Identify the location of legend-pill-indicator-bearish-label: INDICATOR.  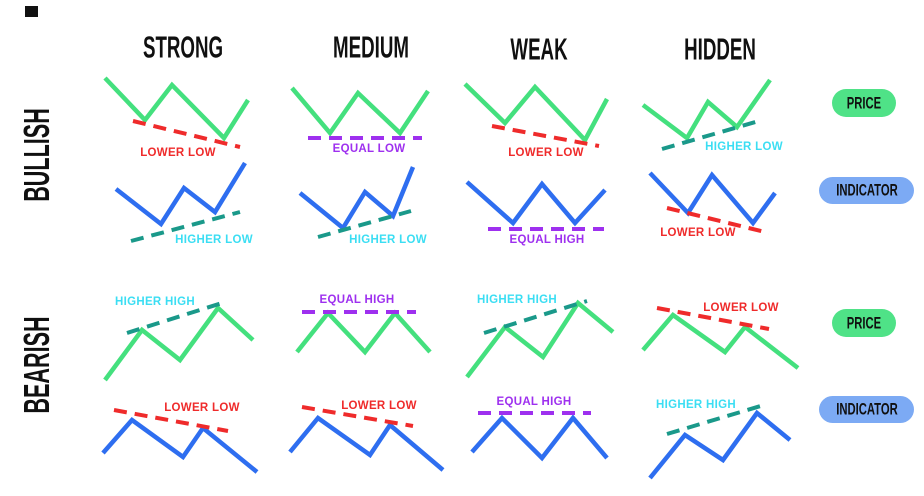
(866, 409).